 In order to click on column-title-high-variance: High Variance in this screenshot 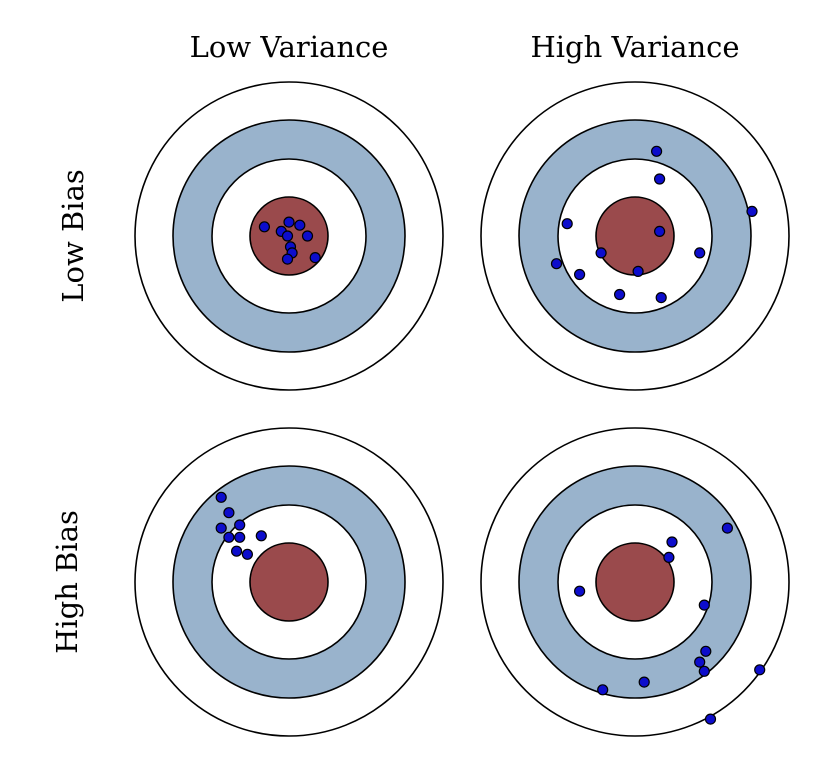, I will do `click(635, 47)`.